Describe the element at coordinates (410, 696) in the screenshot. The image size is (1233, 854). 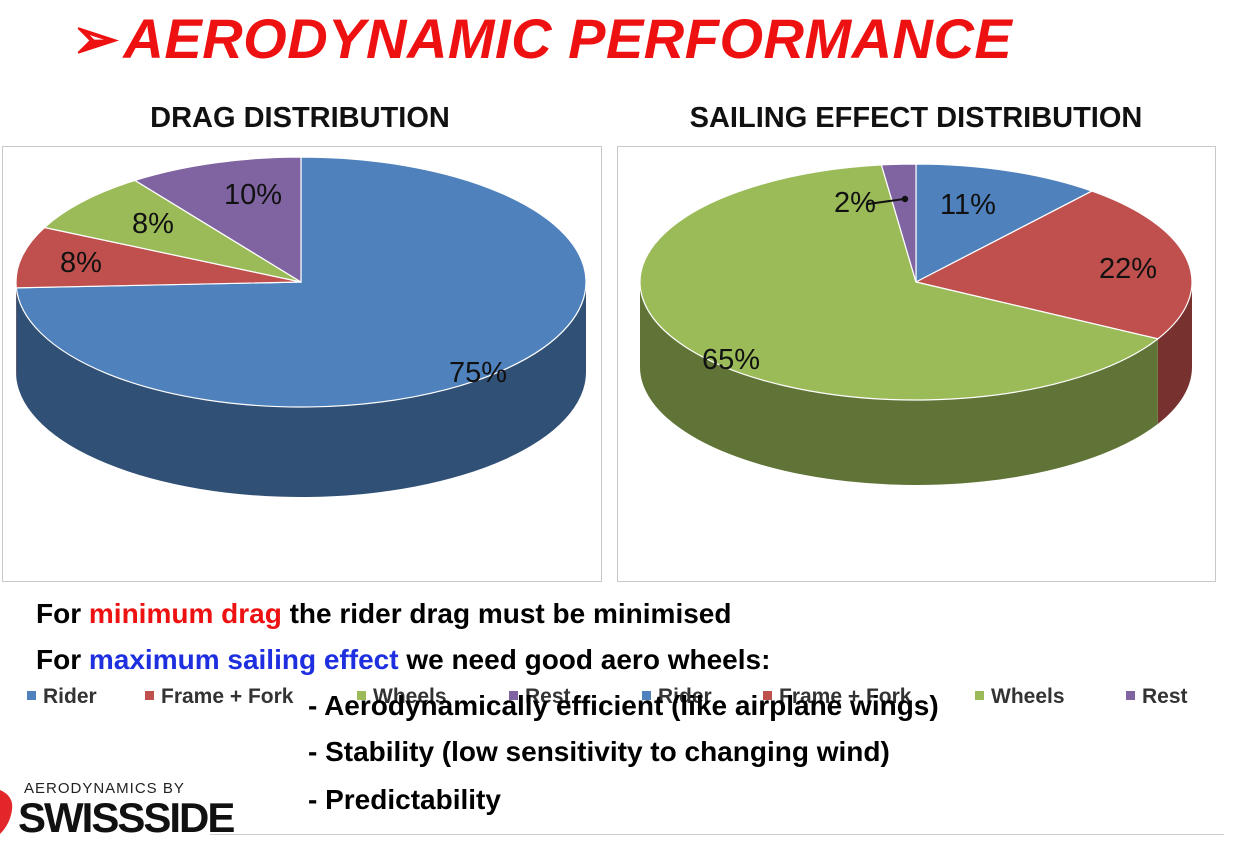
I see `drag-legend-label-wheels: Wheels` at that location.